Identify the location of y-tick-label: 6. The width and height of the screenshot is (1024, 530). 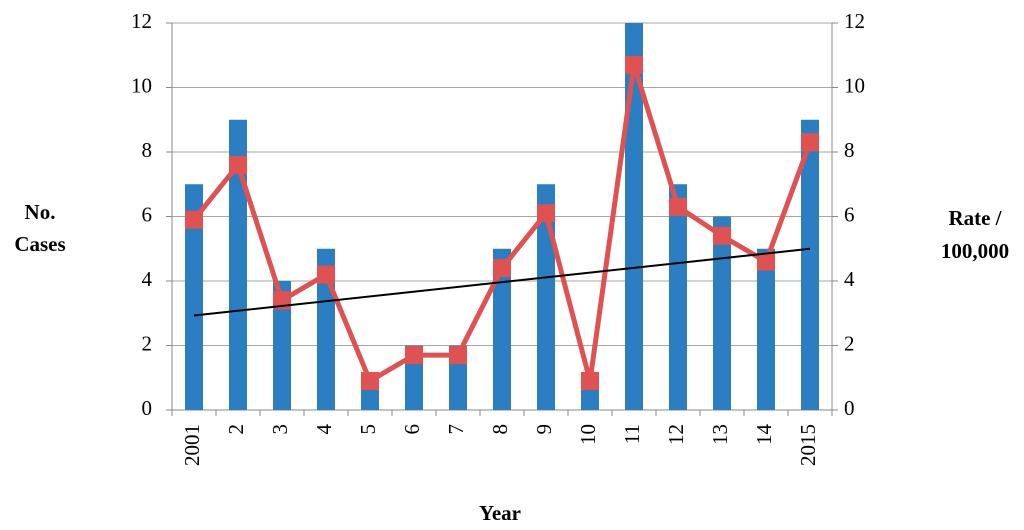
(147, 214).